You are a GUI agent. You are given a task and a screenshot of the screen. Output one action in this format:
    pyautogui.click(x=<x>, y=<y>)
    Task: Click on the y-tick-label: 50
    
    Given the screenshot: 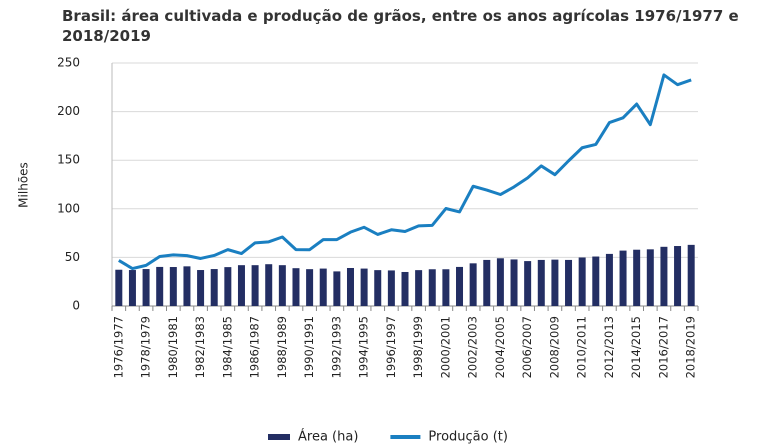 What is the action you would take?
    pyautogui.click(x=72, y=257)
    